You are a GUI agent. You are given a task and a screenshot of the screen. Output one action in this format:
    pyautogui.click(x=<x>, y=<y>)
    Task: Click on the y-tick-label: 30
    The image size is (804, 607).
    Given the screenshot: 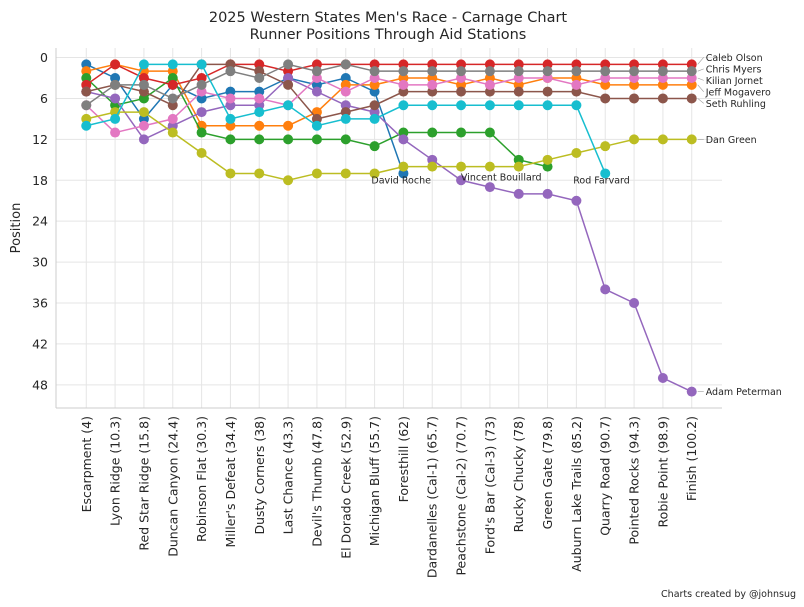 What is the action you would take?
    pyautogui.click(x=40, y=262)
    